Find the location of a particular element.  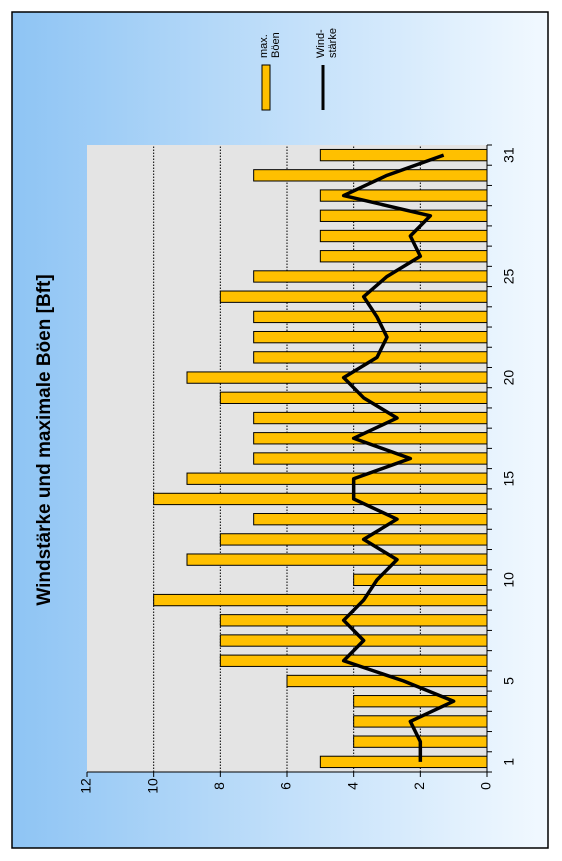

x-tick-label: 25 is located at coordinates (509, 276).